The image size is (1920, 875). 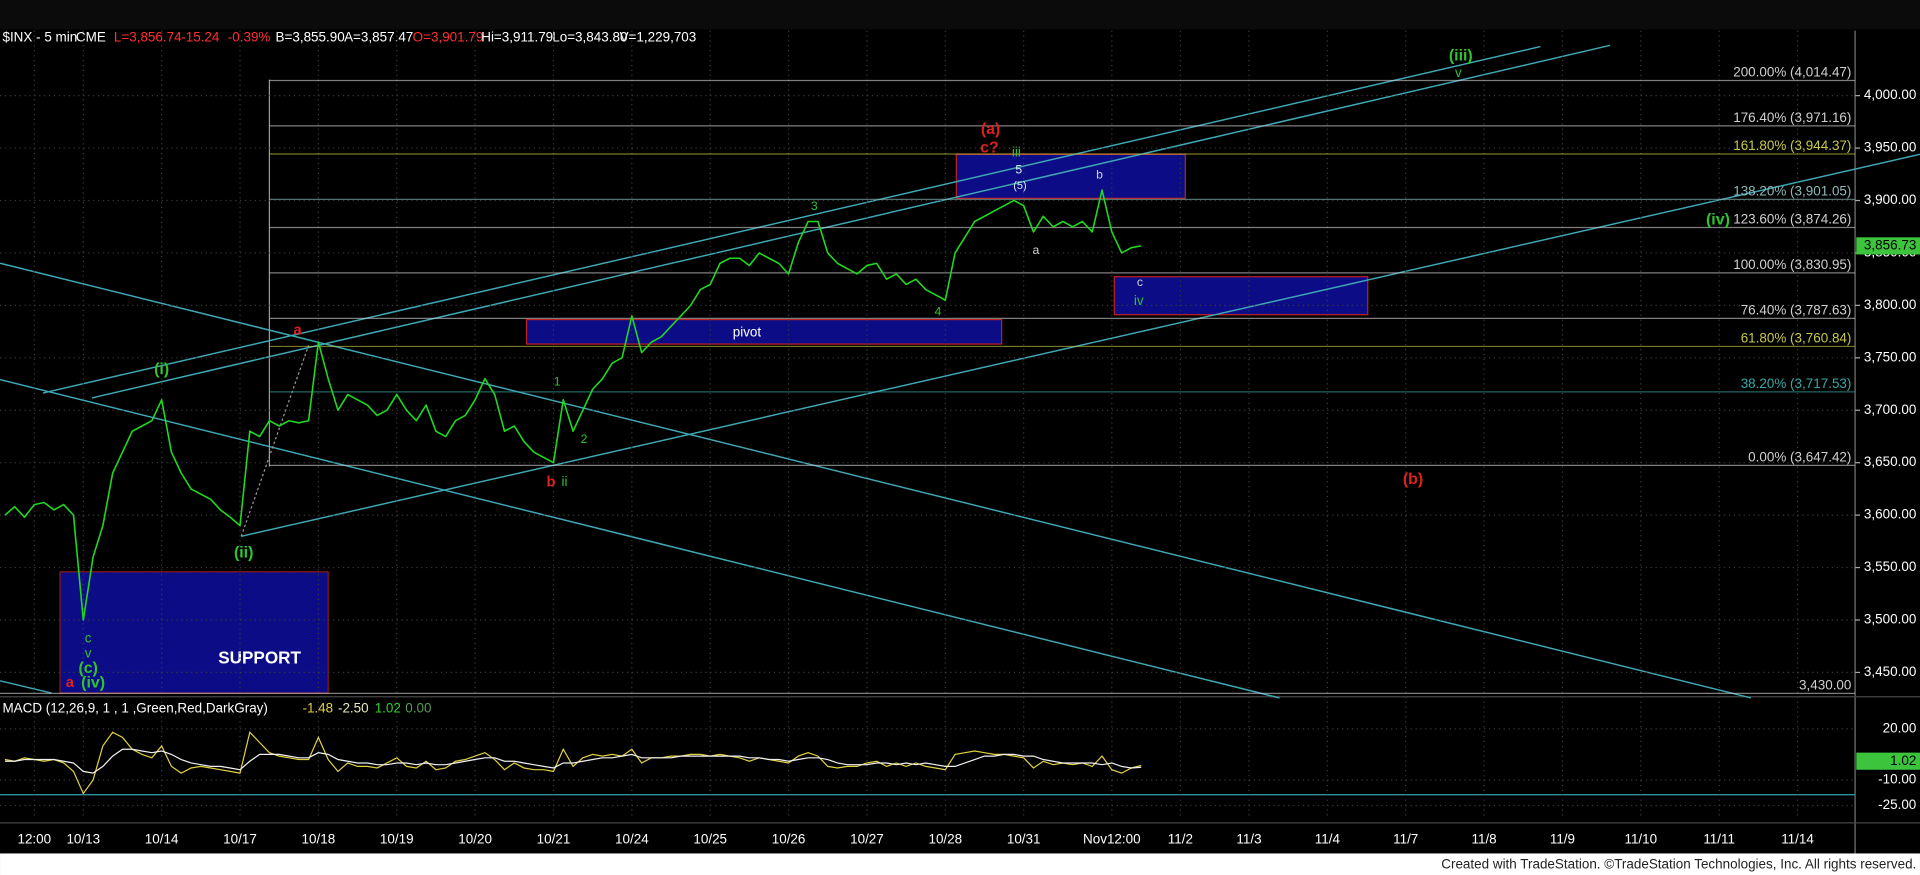 I want to click on support-box, so click(x=194, y=632).